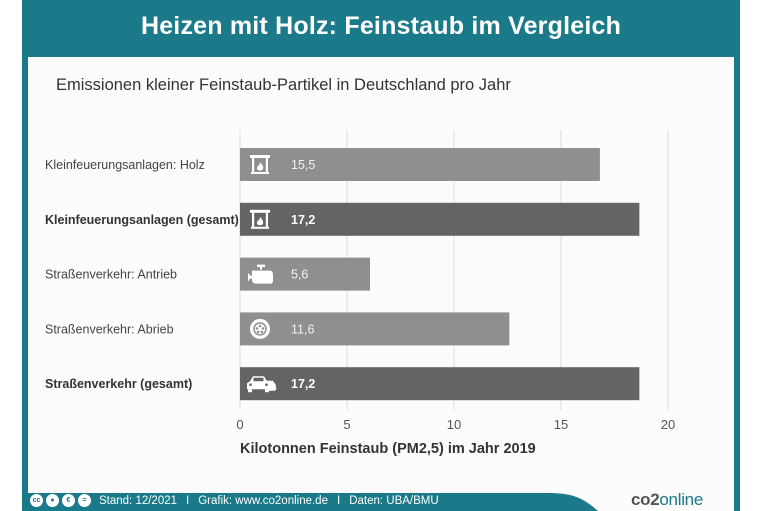 The image size is (768, 511). What do you see at coordinates (118, 384) in the screenshot?
I see `category-label: Straßenverkehr (gesamt)` at bounding box center [118, 384].